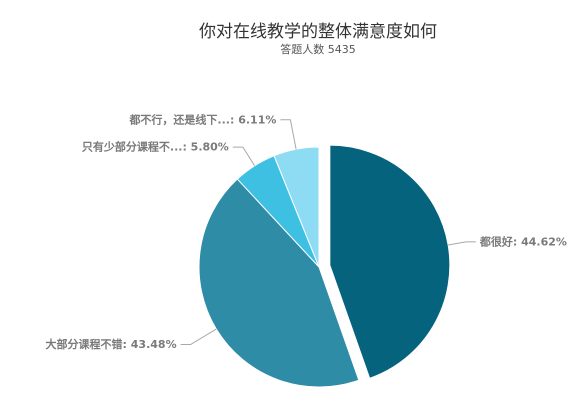  What do you see at coordinates (318, 49) in the screenshot?
I see `chart-subtitle: 答题人数 5435` at bounding box center [318, 49].